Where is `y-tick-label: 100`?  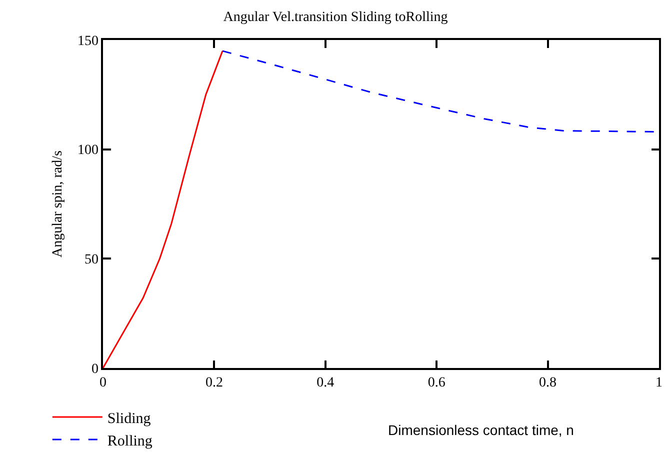 y-tick-label: 100 is located at coordinates (87, 150).